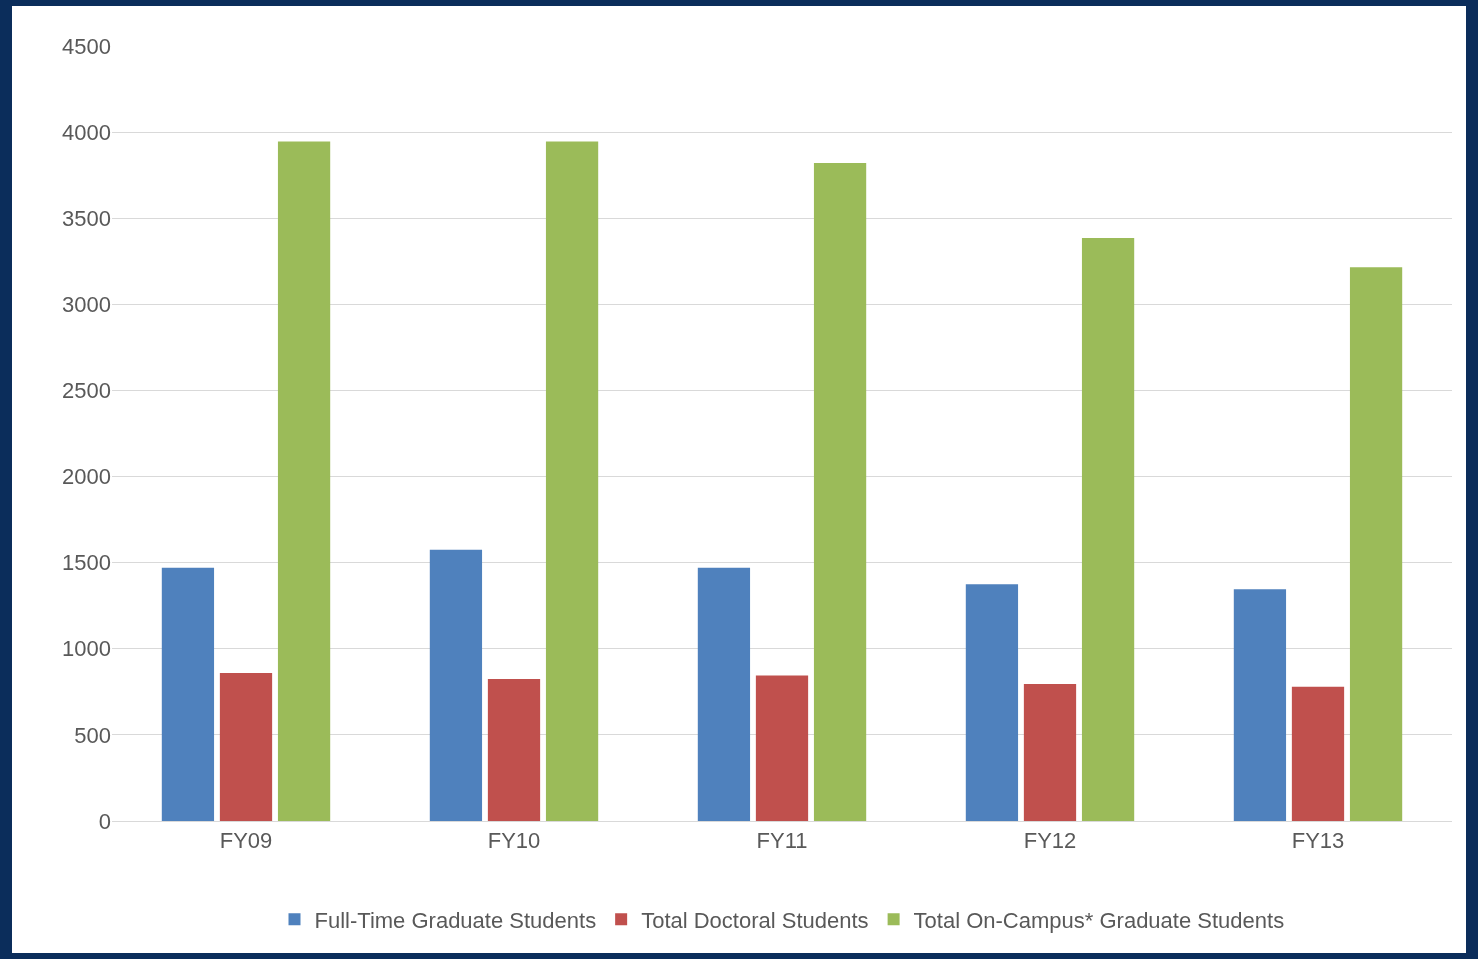 The width and height of the screenshot is (1478, 959). I want to click on y-tick-label: 0, so click(104, 821).